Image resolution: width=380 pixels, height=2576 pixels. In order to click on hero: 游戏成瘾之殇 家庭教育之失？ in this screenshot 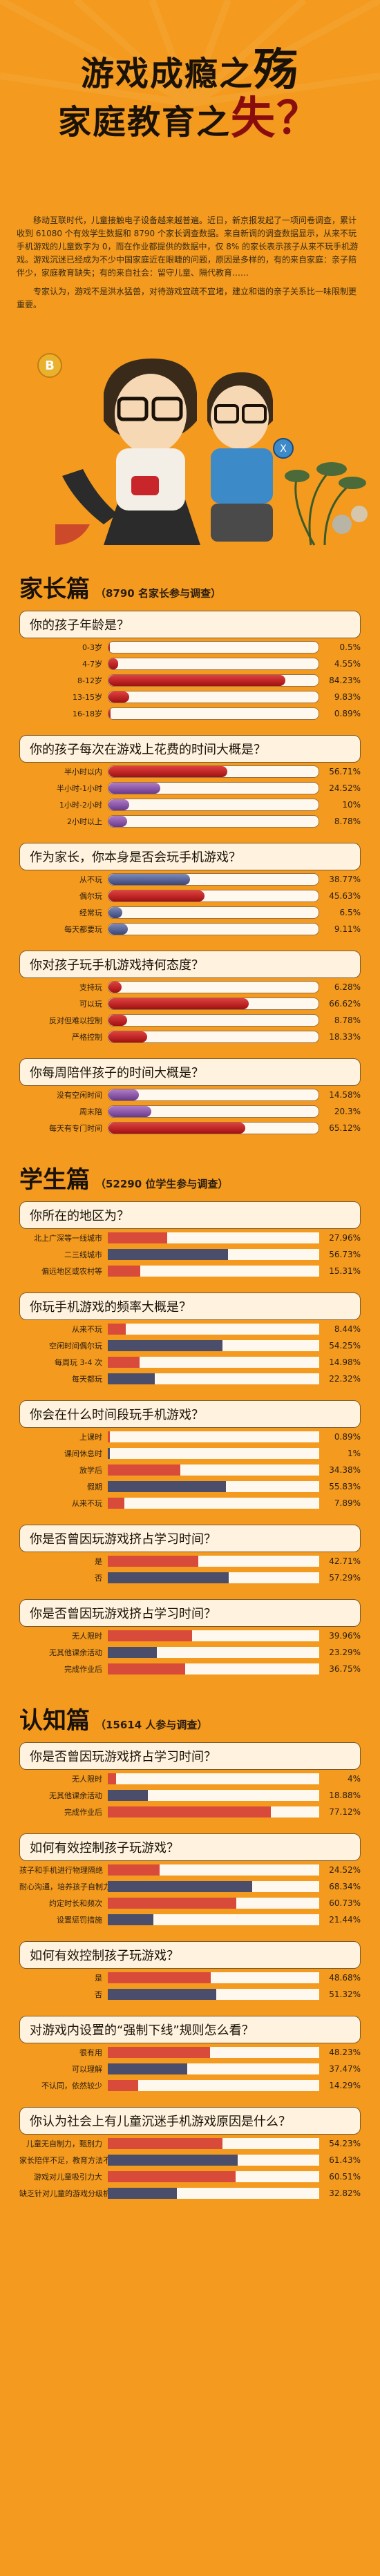, I will do `click(190, 103)`.